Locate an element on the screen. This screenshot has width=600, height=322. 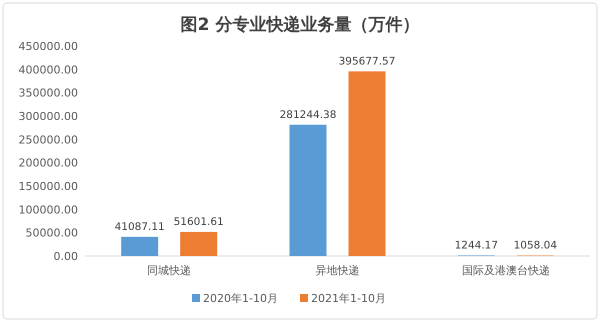
y-tick-label: 100000.00 is located at coordinates (48, 209).